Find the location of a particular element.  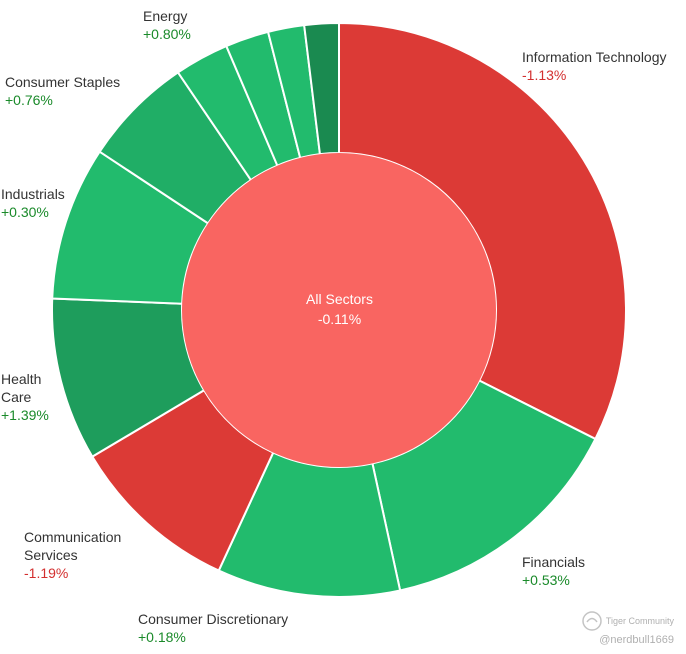

center-label: All Sectors -0.11% is located at coordinates (339, 309).